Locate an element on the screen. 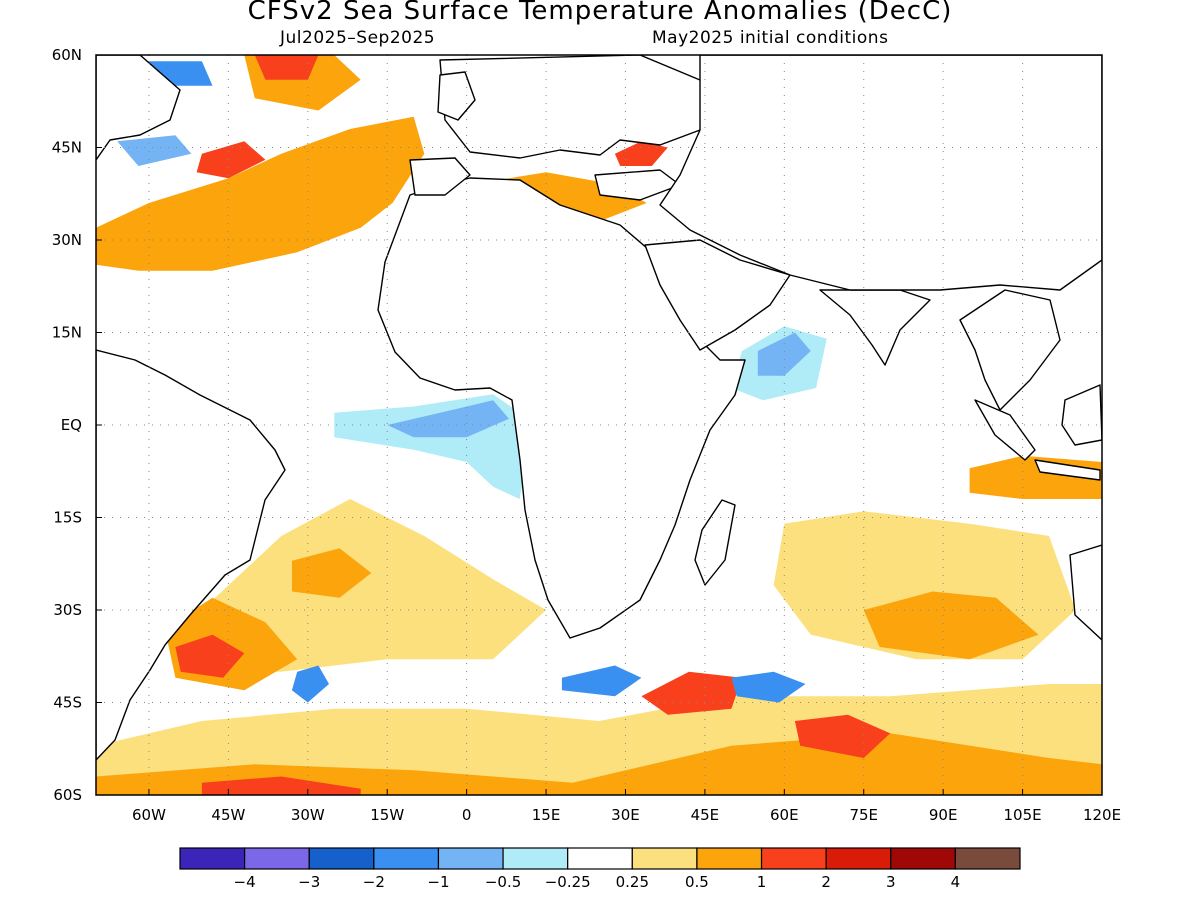 This screenshot has height=900, width=1200. australia-land is located at coordinates (1085, 592).